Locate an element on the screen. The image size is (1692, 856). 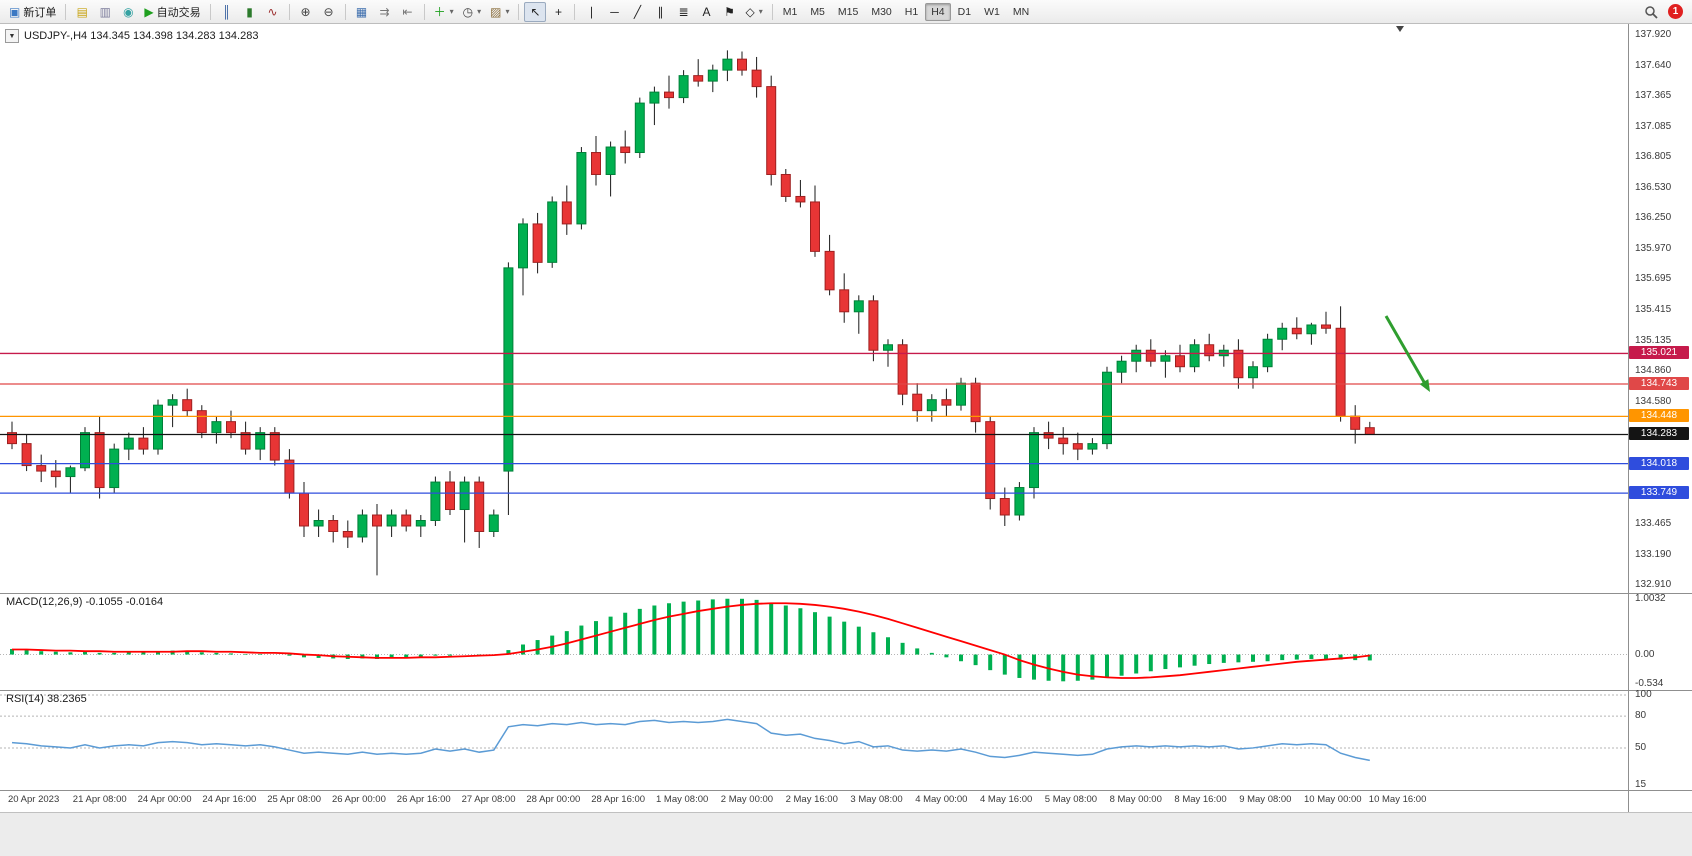
data-window-button: ◉ is located at coordinates (128, 12).